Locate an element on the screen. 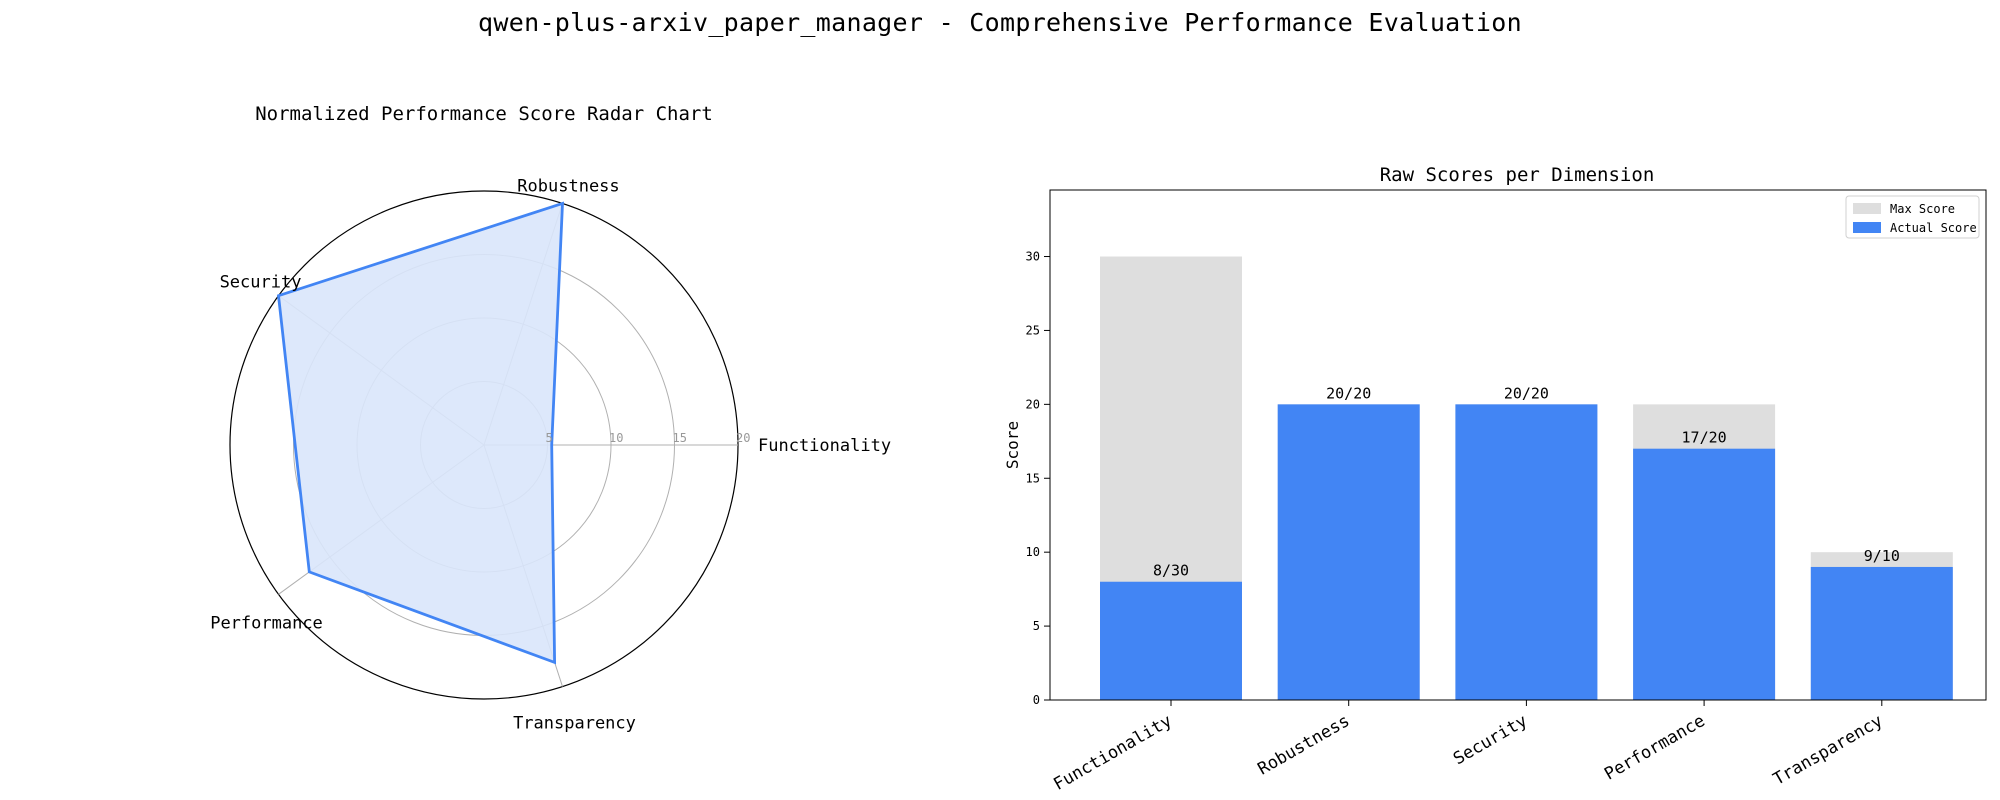 Image resolution: width=2000 pixels, height=800 pixels. bar-y-tick-label: 10 is located at coordinates (1033, 552).